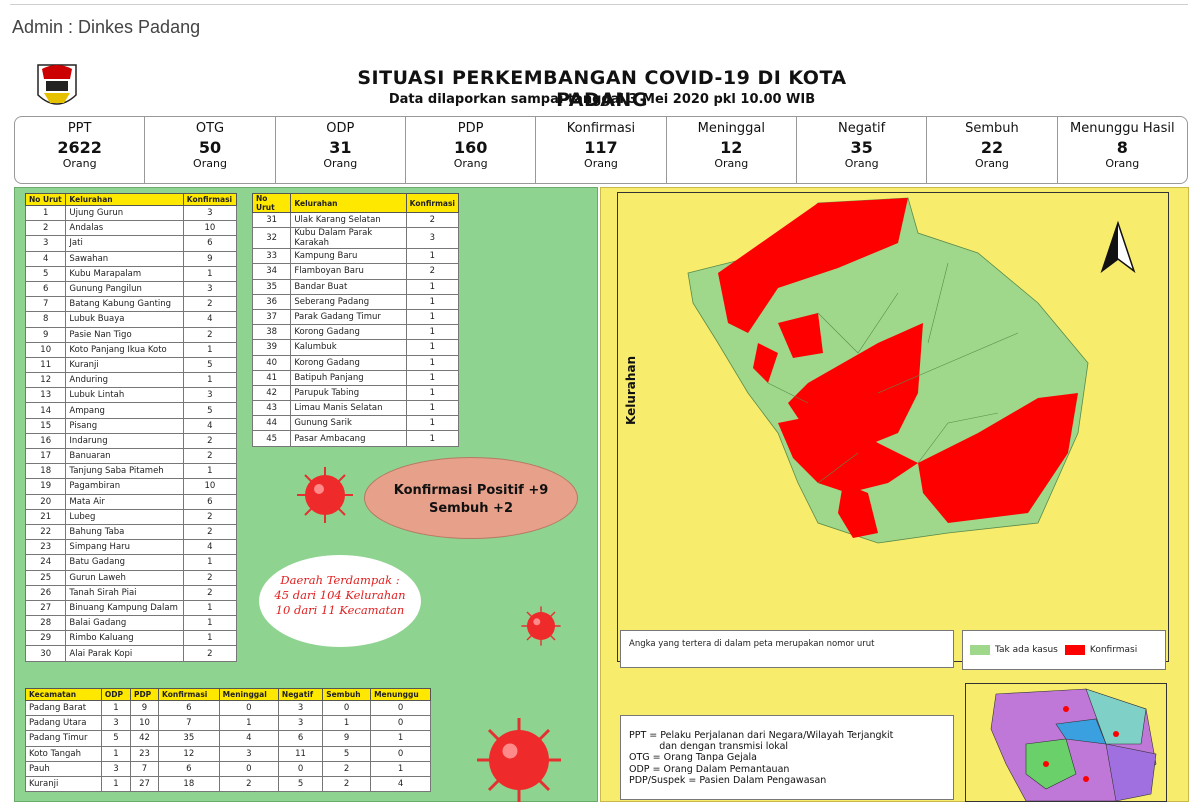 The image size is (1200, 805). Describe the element at coordinates (124, 380) in the screenshot. I see `table-cell: Anduring` at that location.